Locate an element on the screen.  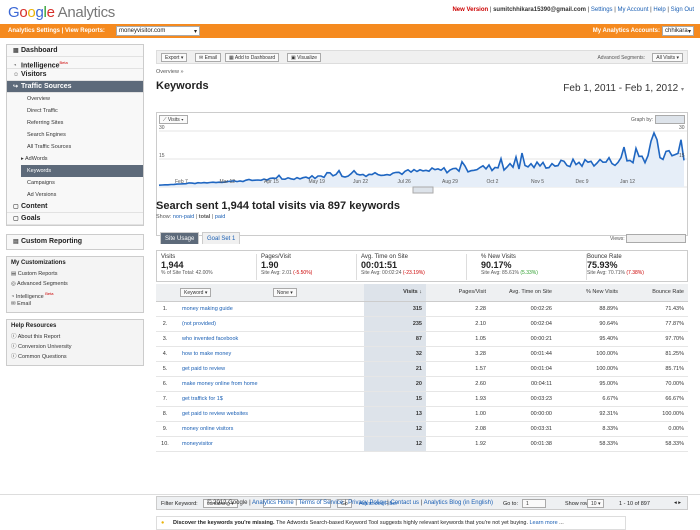
non-paid-link: non-paid is located at coordinates (183, 217).